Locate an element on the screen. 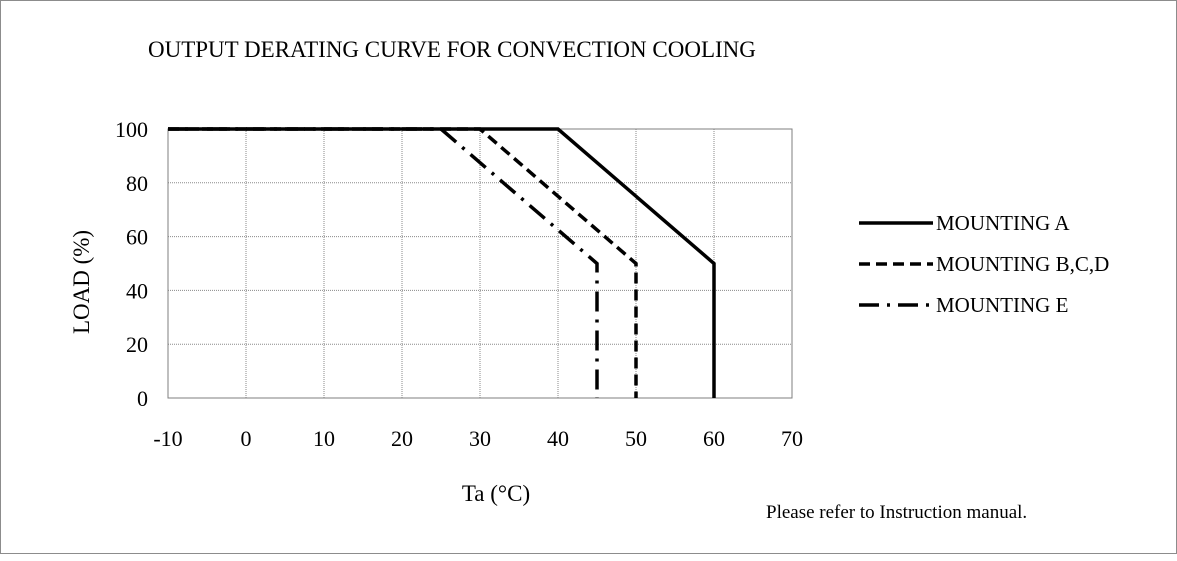 This screenshot has height=561, width=1177. legend-label-2: MOUNTING B,C,D is located at coordinates (1022, 264).